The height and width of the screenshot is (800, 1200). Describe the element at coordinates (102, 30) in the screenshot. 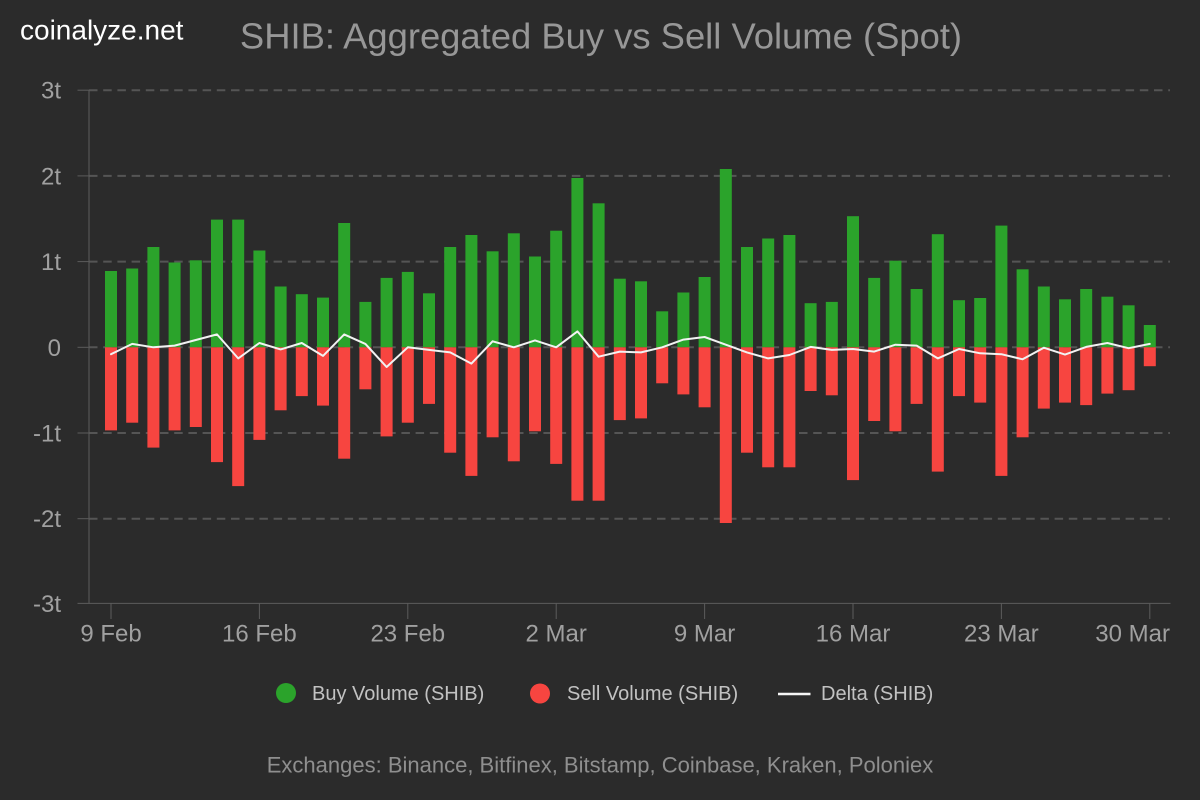

I see `svg-text: coinalyze.net` at that location.